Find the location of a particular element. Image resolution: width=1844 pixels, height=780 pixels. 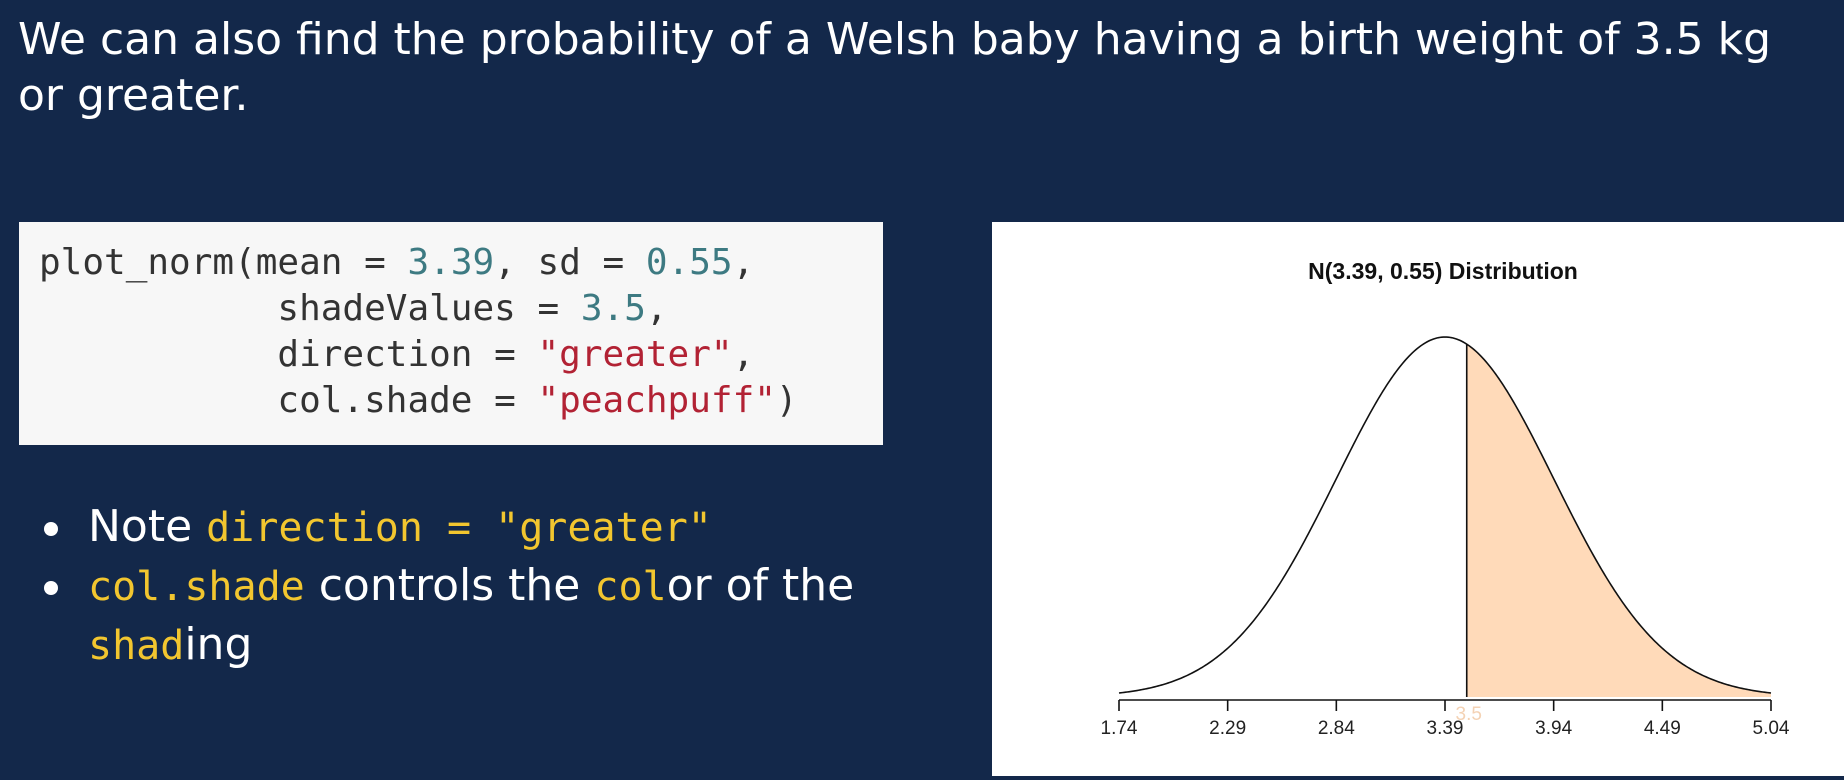

x-tick-label: 2.29 is located at coordinates (1227, 728).